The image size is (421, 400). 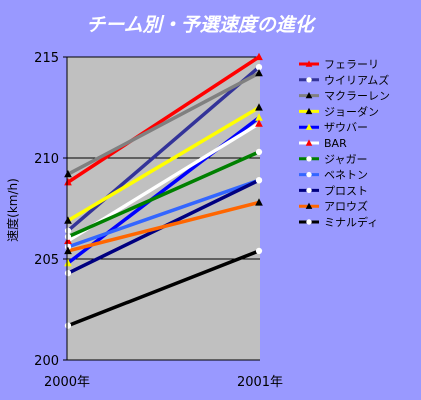 What do you see at coordinates (346, 190) in the screenshot?
I see `legend-label: プロスト` at bounding box center [346, 190].